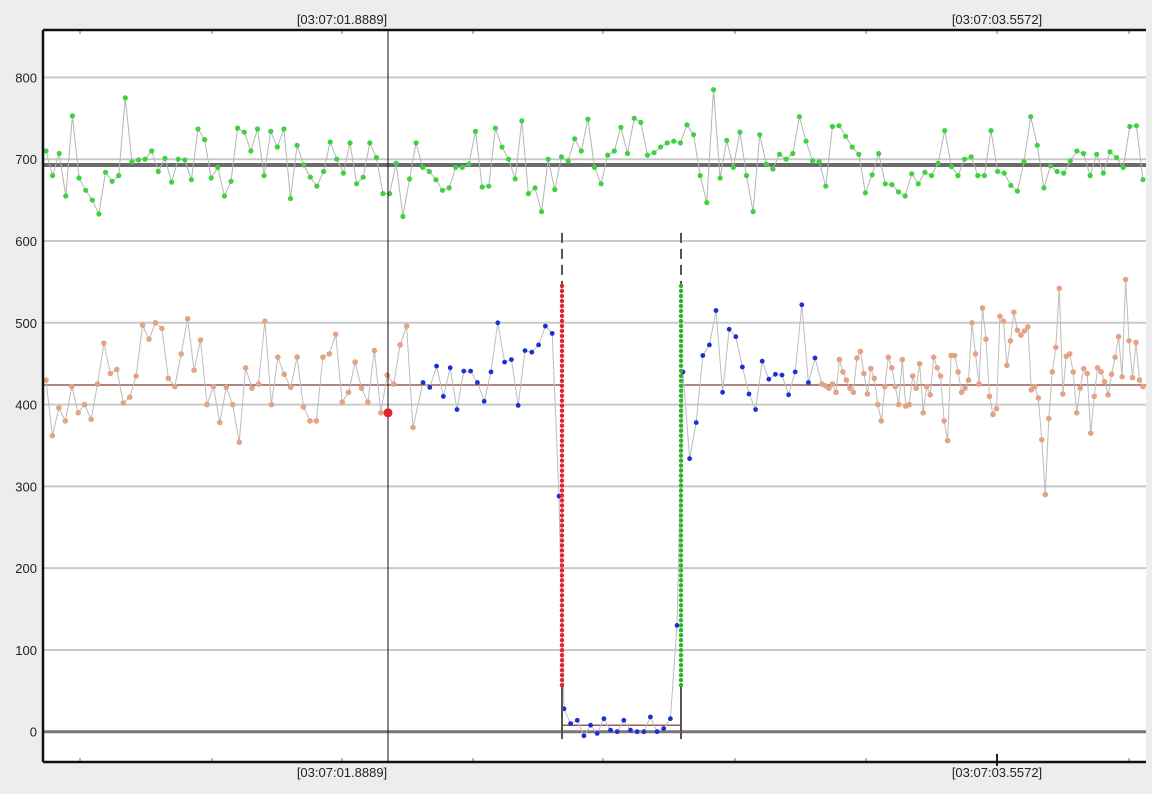 This screenshot has height=794, width=1152. Describe the element at coordinates (997, 19) in the screenshot. I see `range-timestamp-top: [03:07:03.5572]` at that location.